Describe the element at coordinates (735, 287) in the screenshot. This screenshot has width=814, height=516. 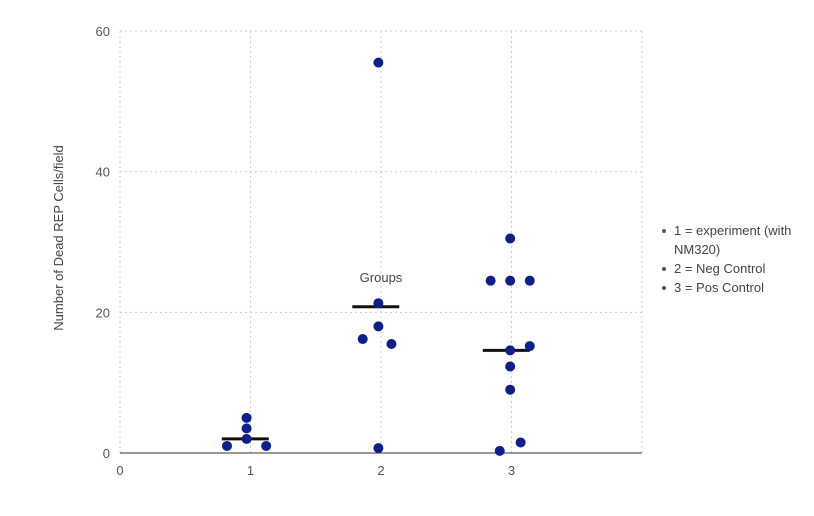
I see `legend-item-group-3: 3 = Pos Control` at that location.